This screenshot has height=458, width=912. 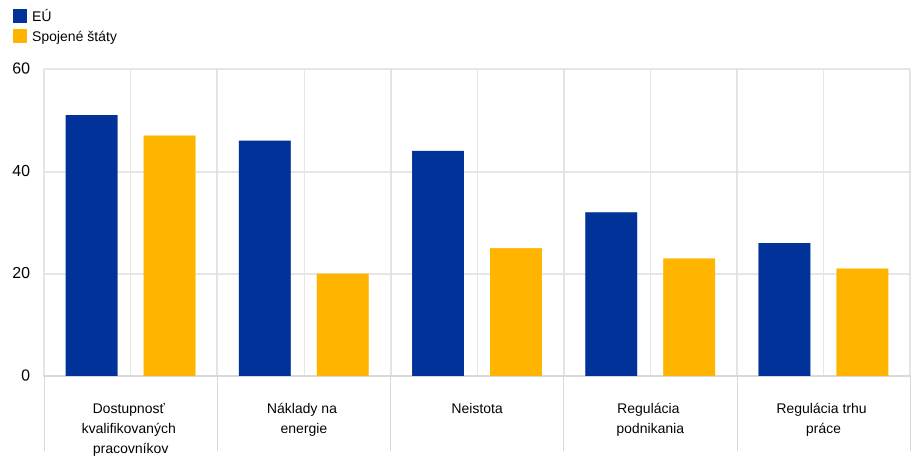 What do you see at coordinates (477, 408) in the screenshot?
I see `x-tick-label: Neistota` at bounding box center [477, 408].